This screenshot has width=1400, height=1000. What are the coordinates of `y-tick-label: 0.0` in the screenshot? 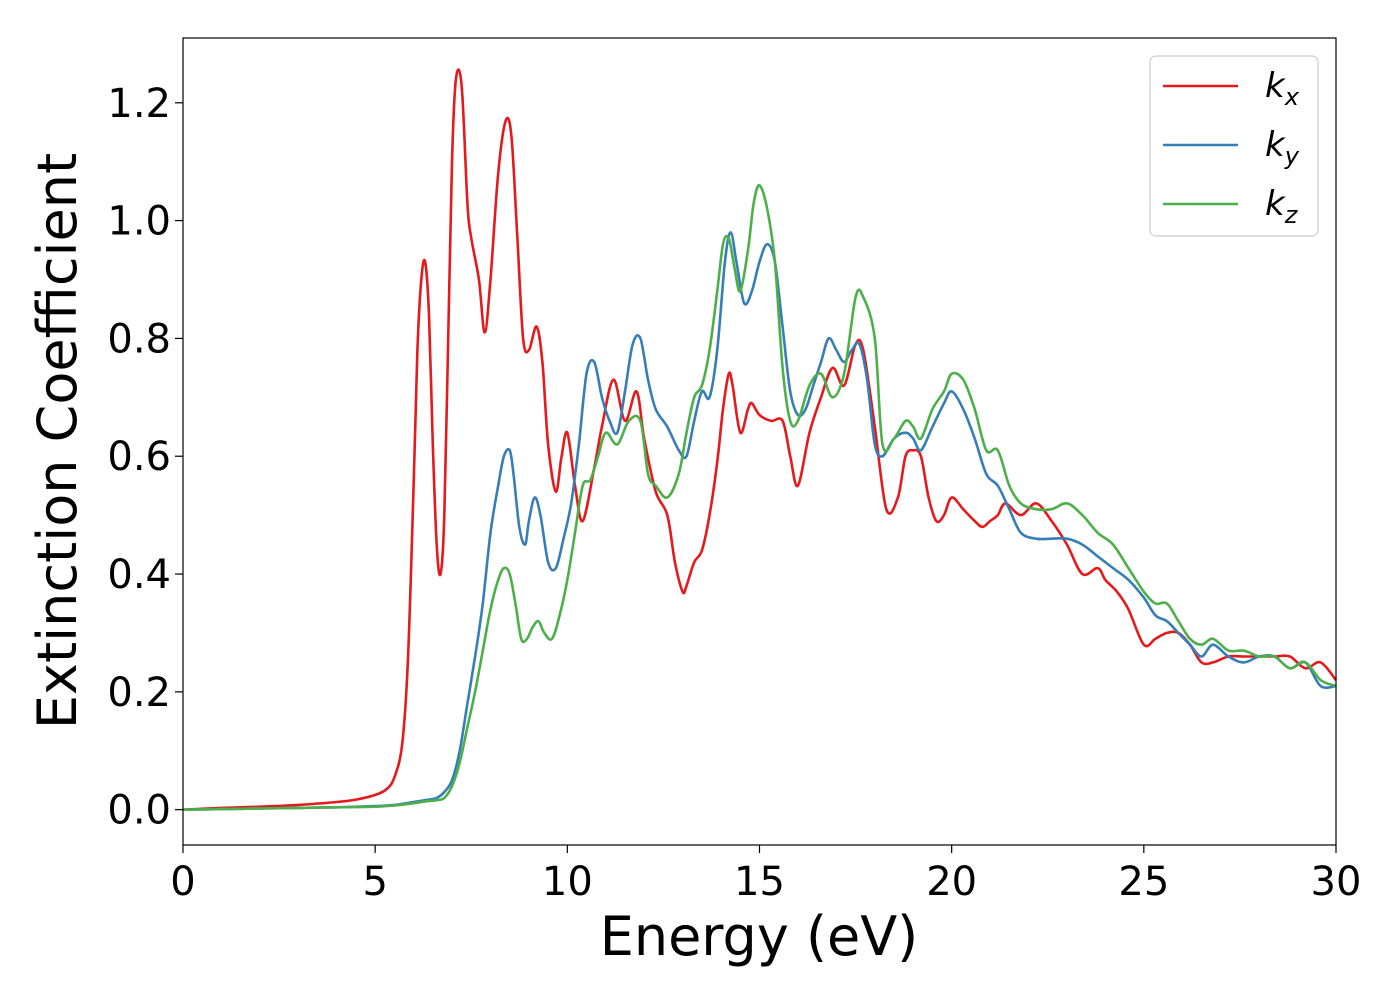 It's located at (139, 811).